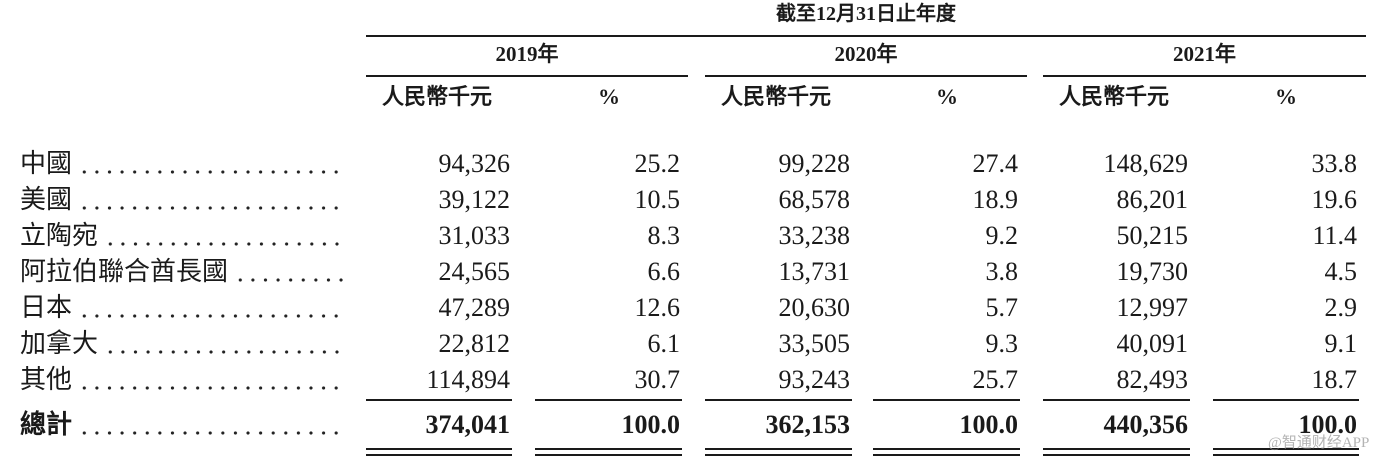 This screenshot has height=462, width=1391. I want to click on cell: 8.3, so click(664, 235).